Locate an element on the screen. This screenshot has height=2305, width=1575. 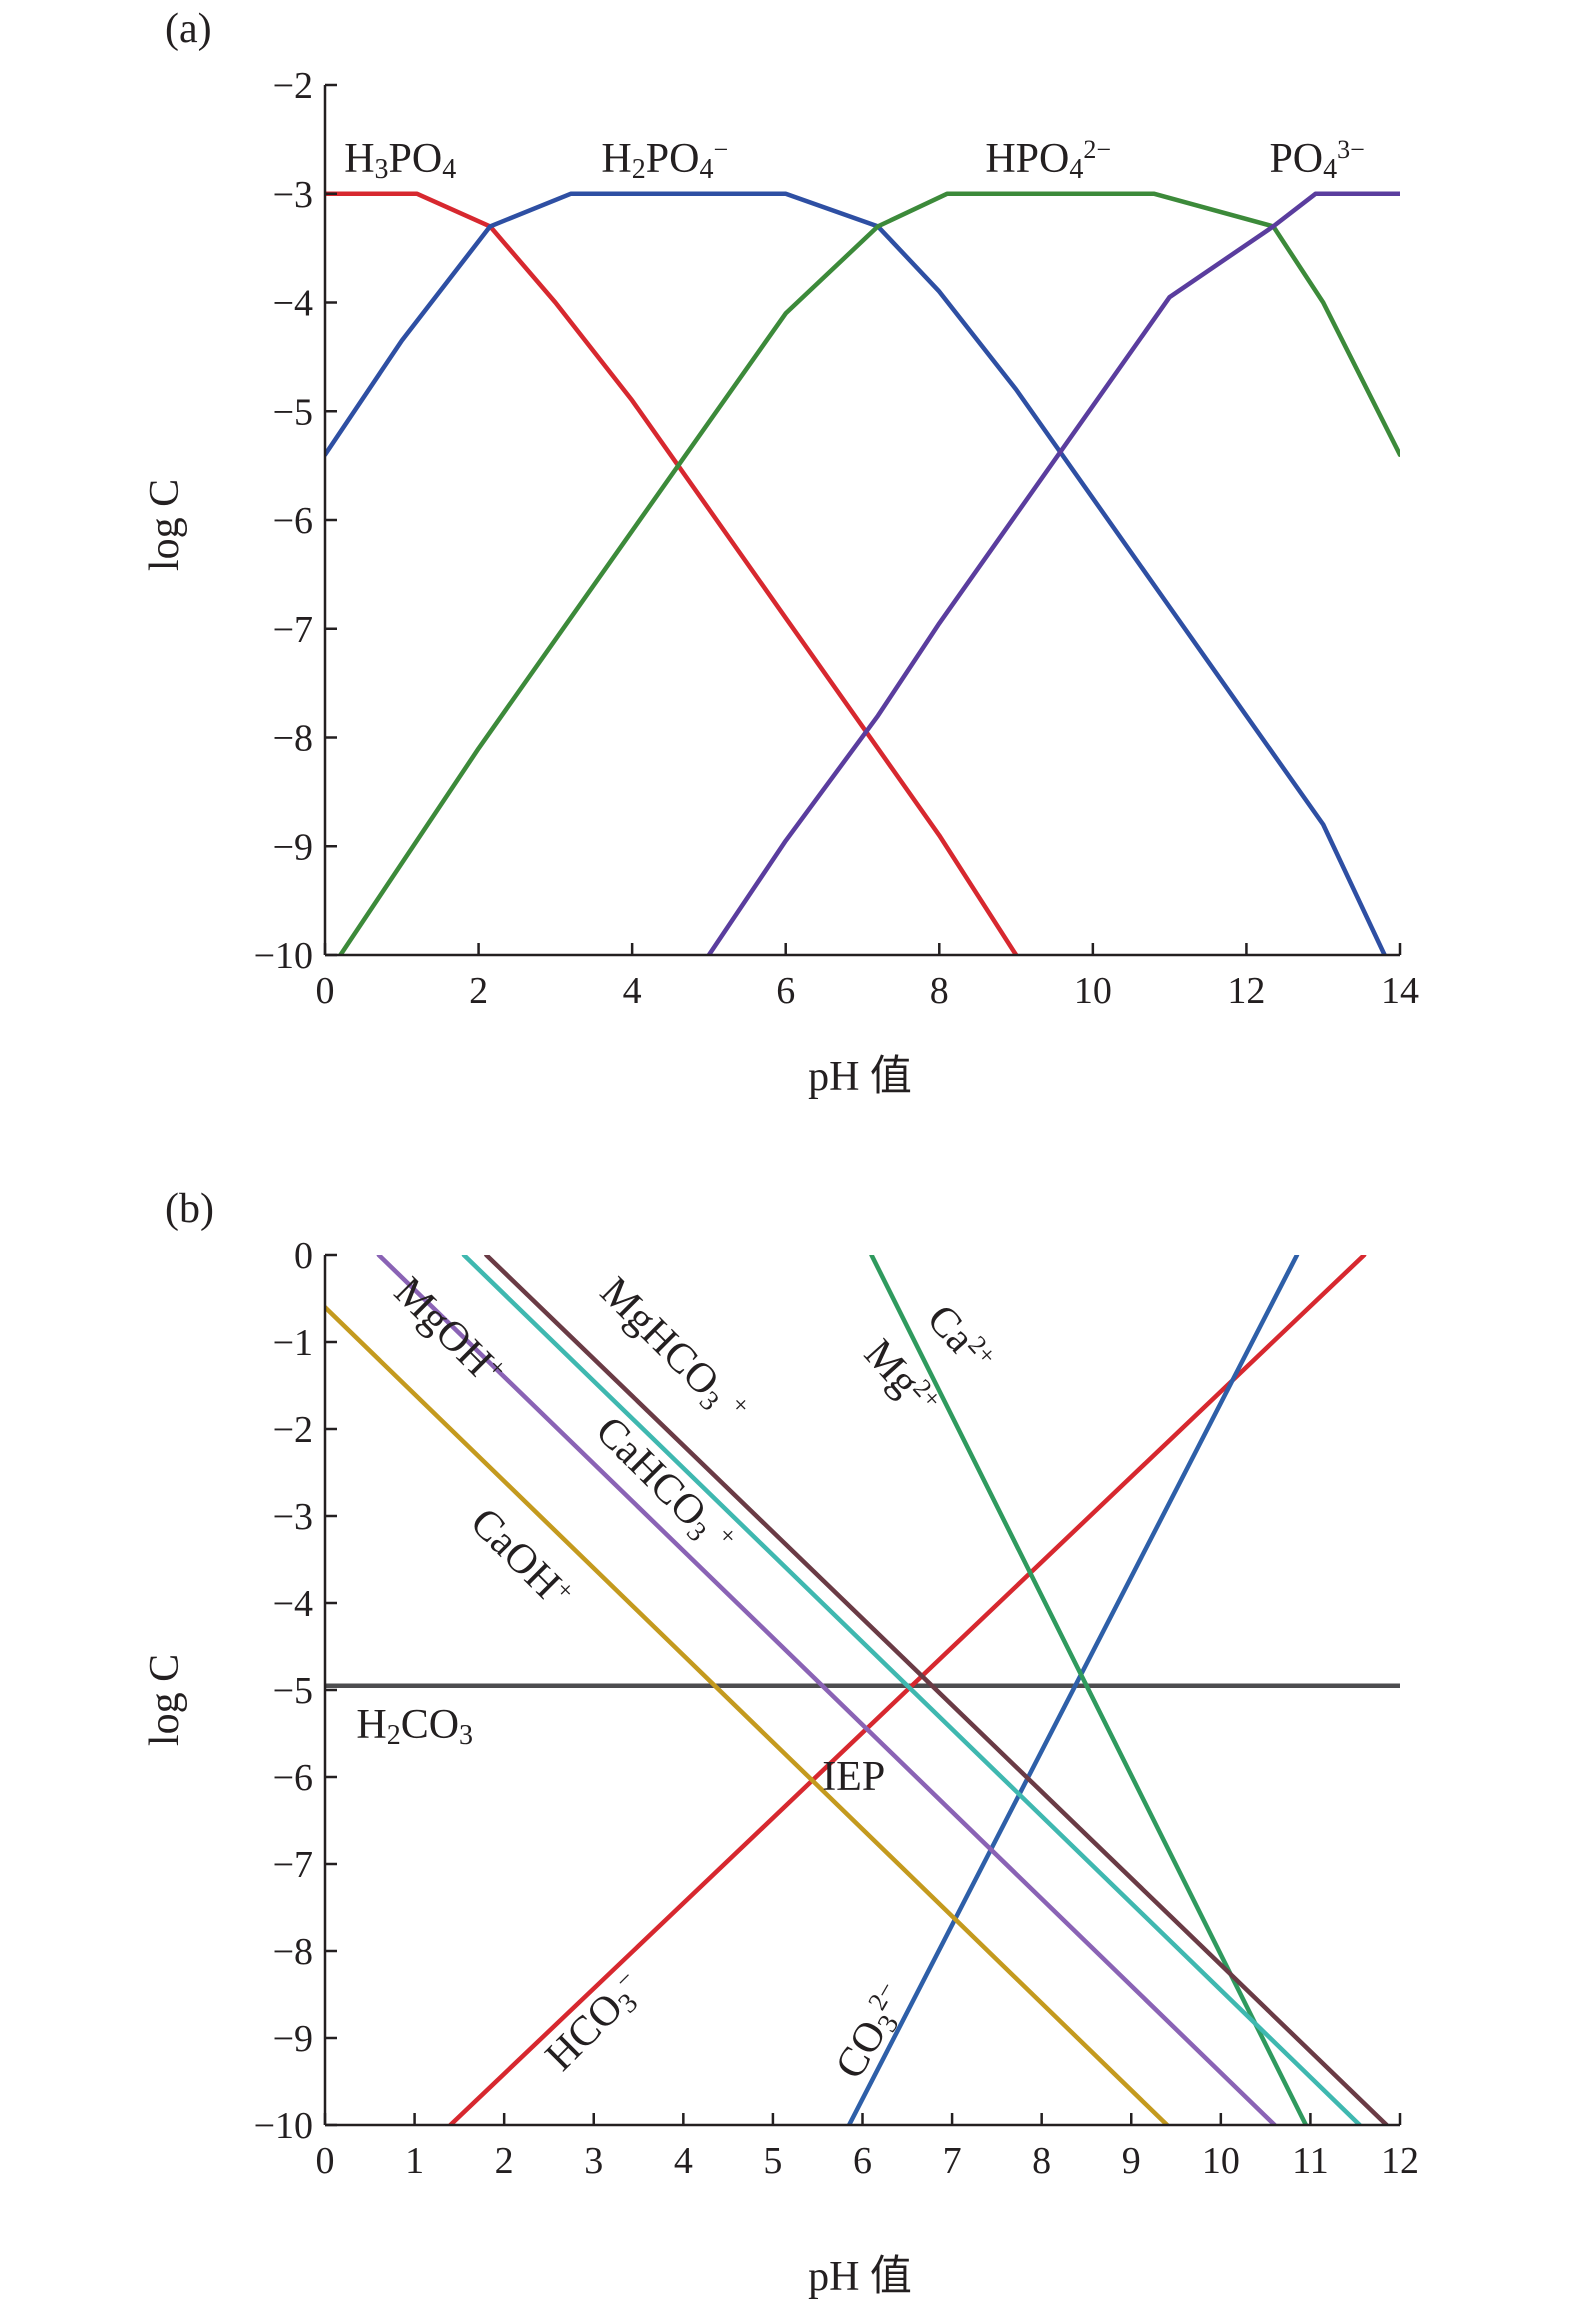
panel-b-y-tick-label: −3 is located at coordinates (293, 1517).